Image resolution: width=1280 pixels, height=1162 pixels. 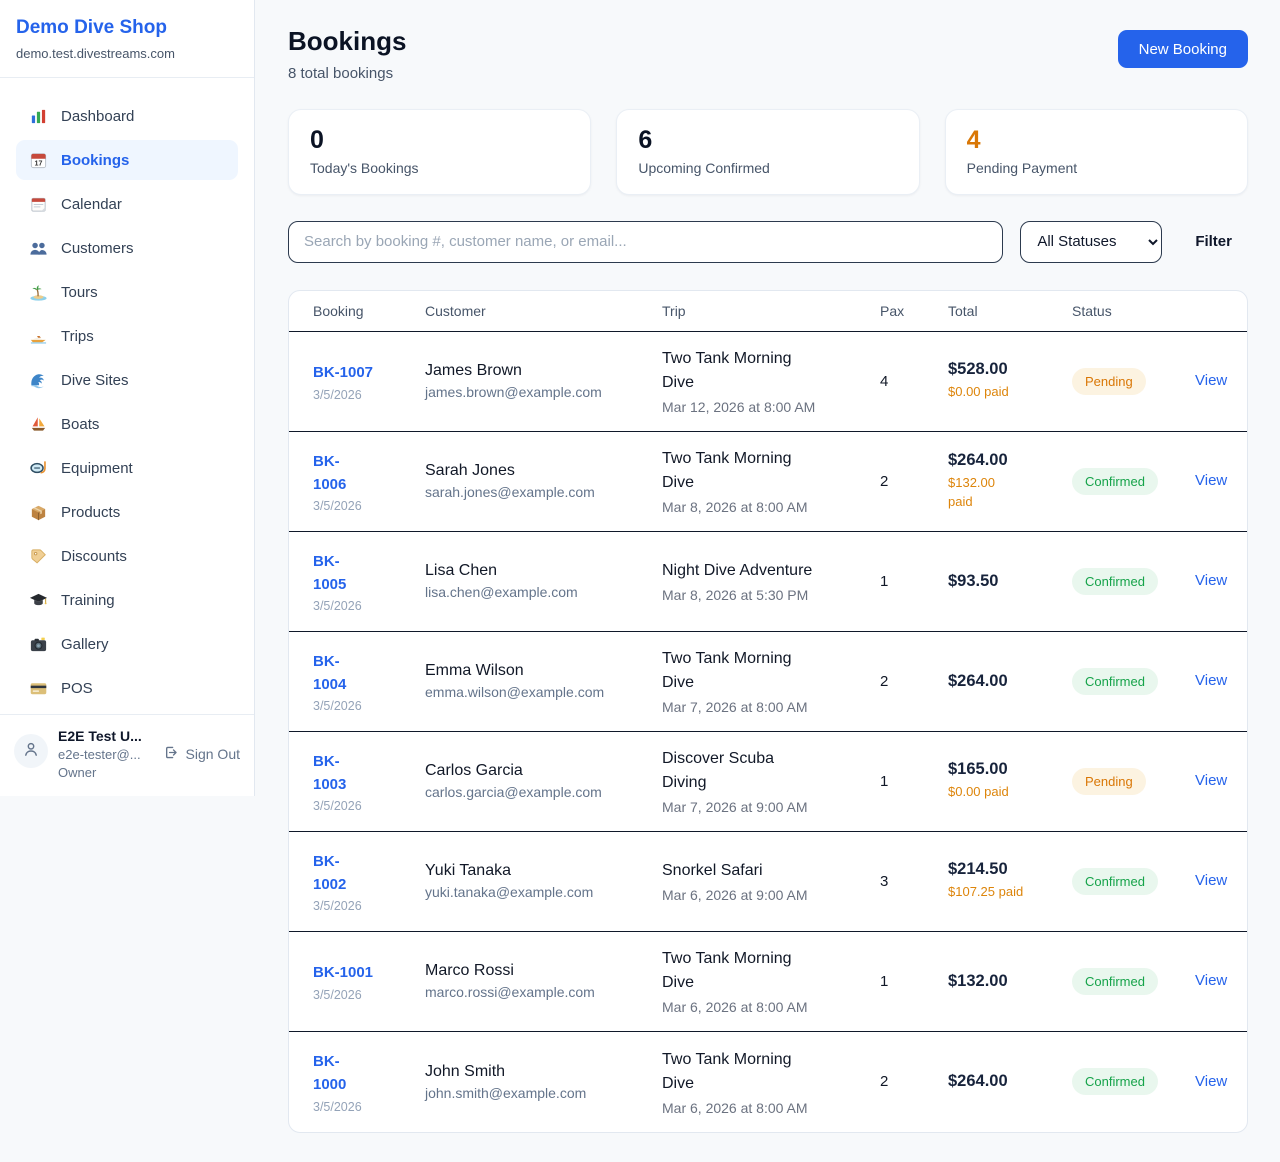 I want to click on booking-id-link: BK-1004, so click(x=330, y=672).